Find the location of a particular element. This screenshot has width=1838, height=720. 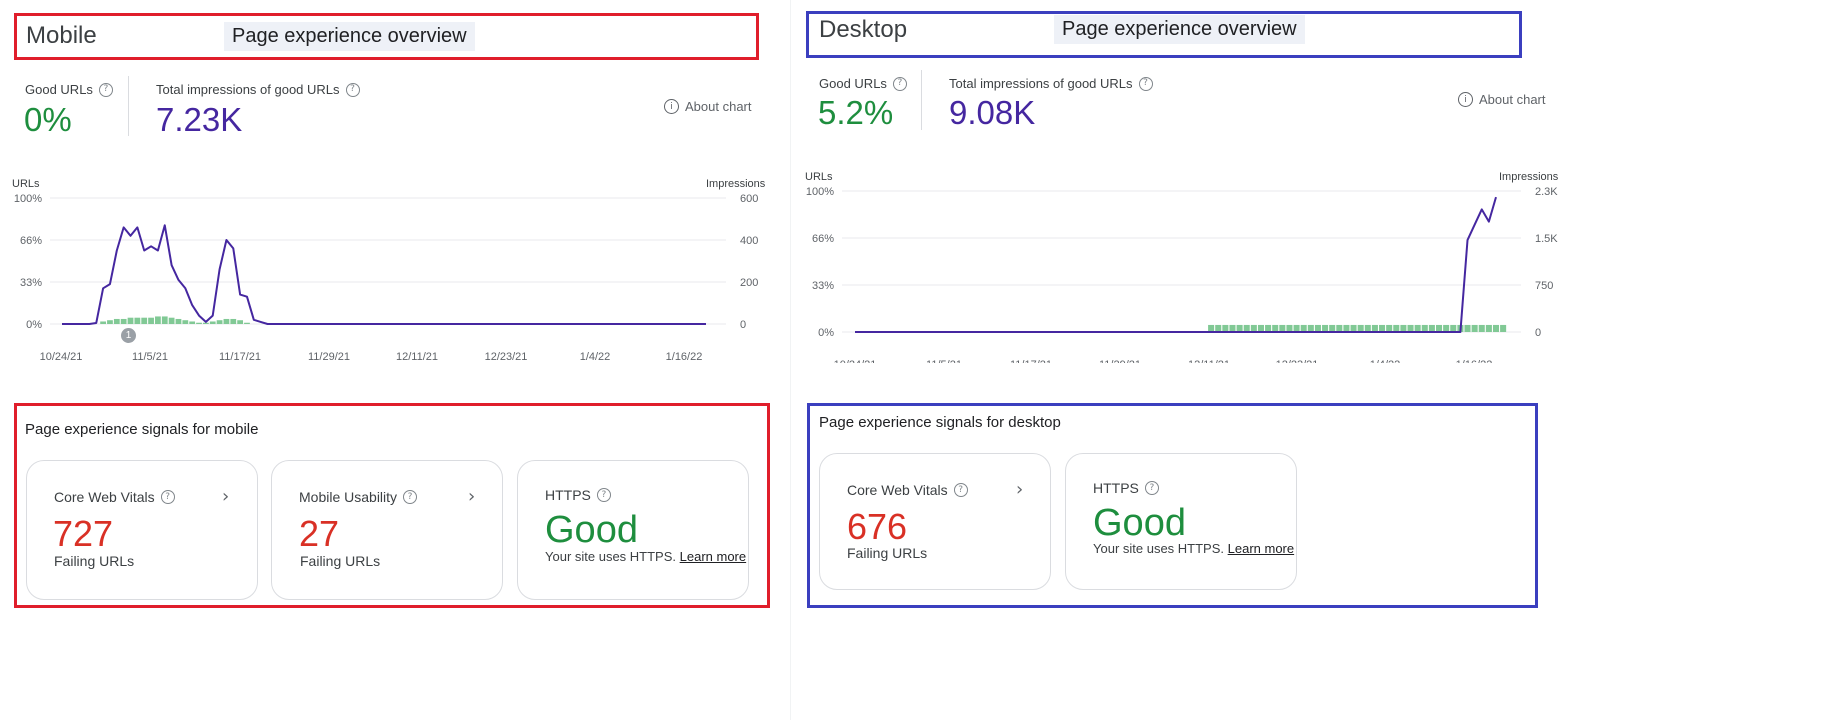

mobile-core-web-vitals-card: Core Web Vitals ? › 727 Failing URLs is located at coordinates (142, 530).